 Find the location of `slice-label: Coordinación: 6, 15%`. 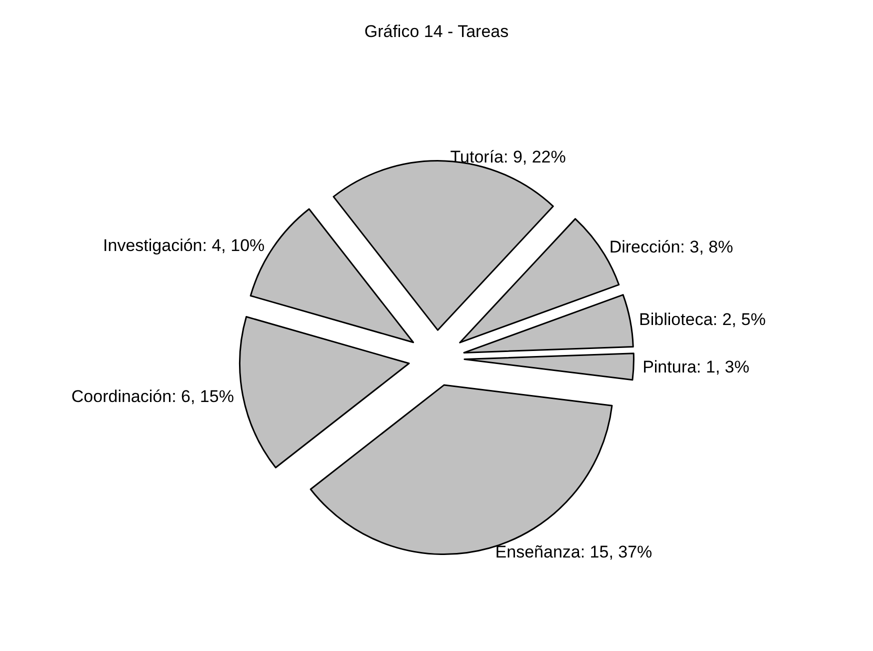

slice-label: Coordinación: 6, 15% is located at coordinates (152, 396).